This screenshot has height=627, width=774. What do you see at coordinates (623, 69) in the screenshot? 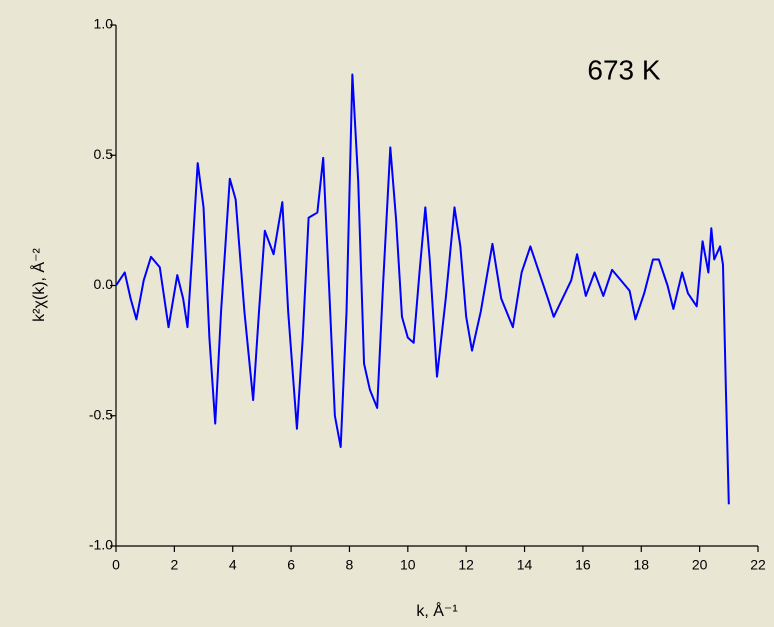
I see `annotation: 673 K` at bounding box center [623, 69].